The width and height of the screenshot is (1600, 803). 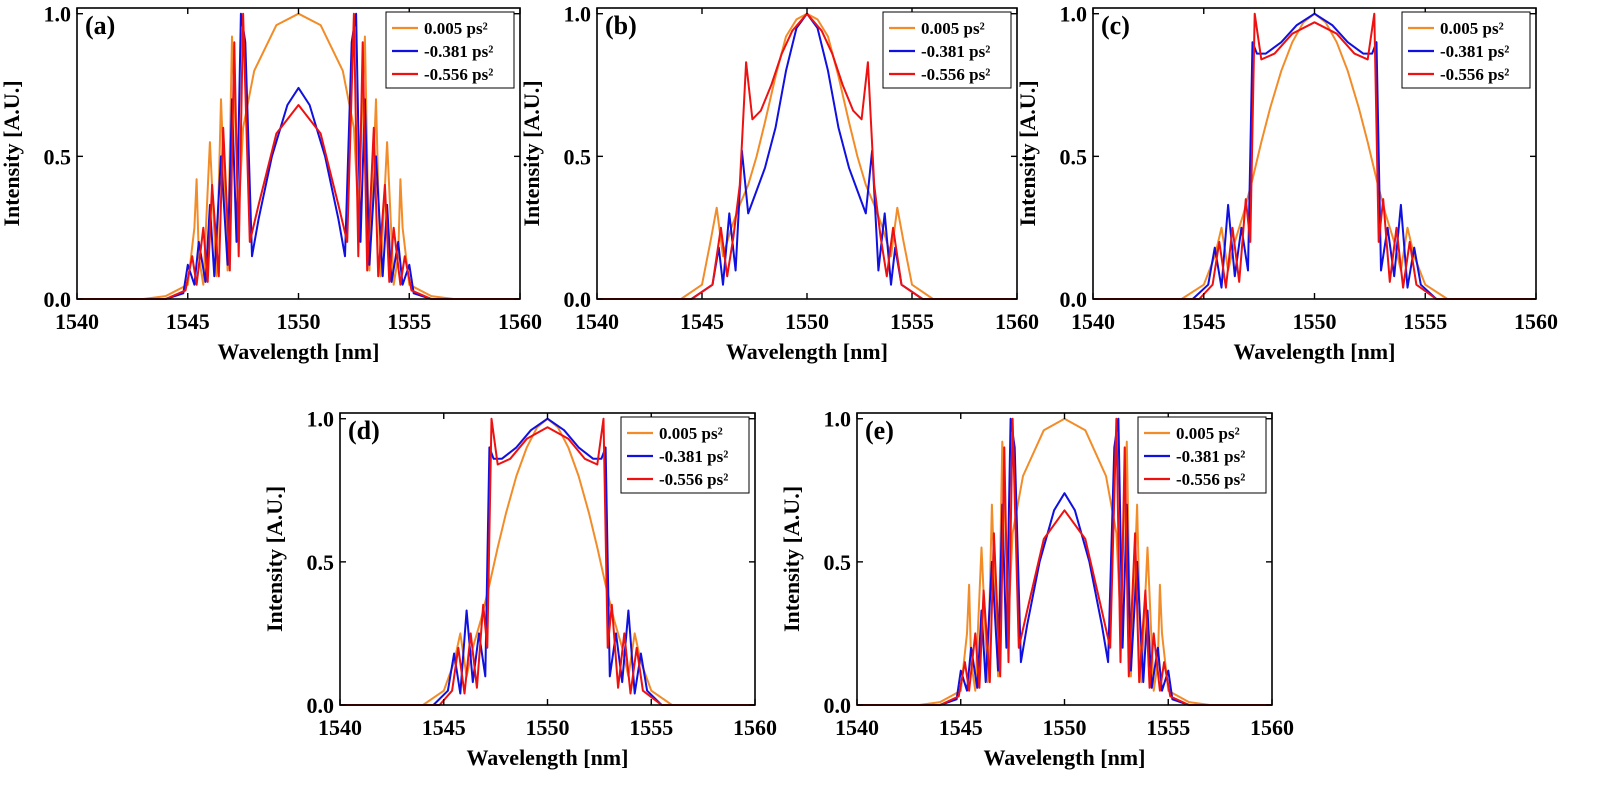 What do you see at coordinates (621, 25) in the screenshot?
I see `panel-label: (b)` at bounding box center [621, 25].